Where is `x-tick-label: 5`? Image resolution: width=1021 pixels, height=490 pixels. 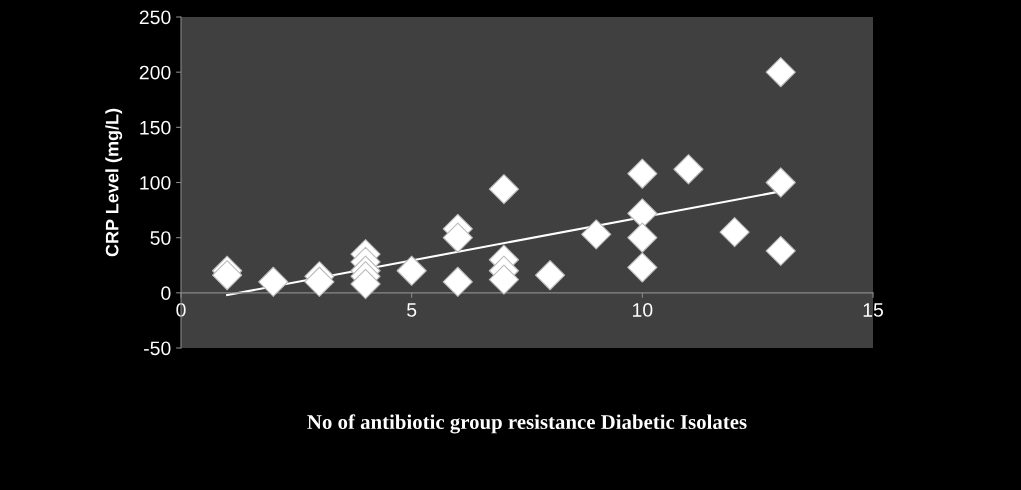
x-tick-label: 5 is located at coordinates (412, 310).